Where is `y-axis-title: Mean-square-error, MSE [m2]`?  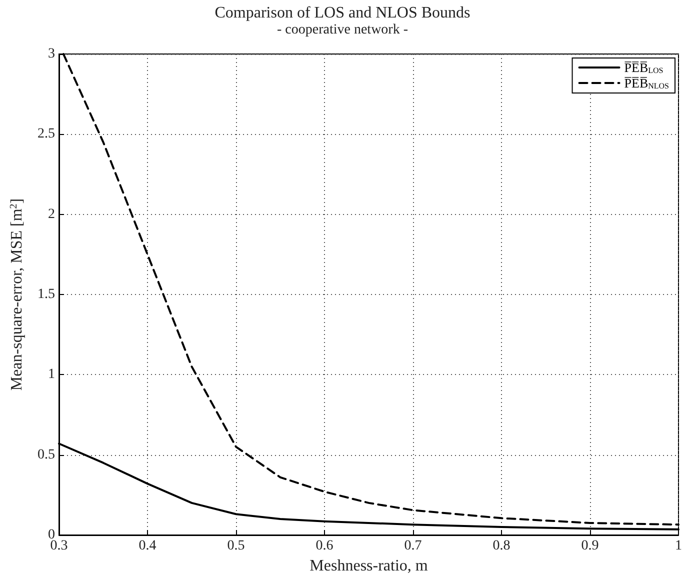 y-axis-title: Mean-square-error, MSE [m2] is located at coordinates (17, 294).